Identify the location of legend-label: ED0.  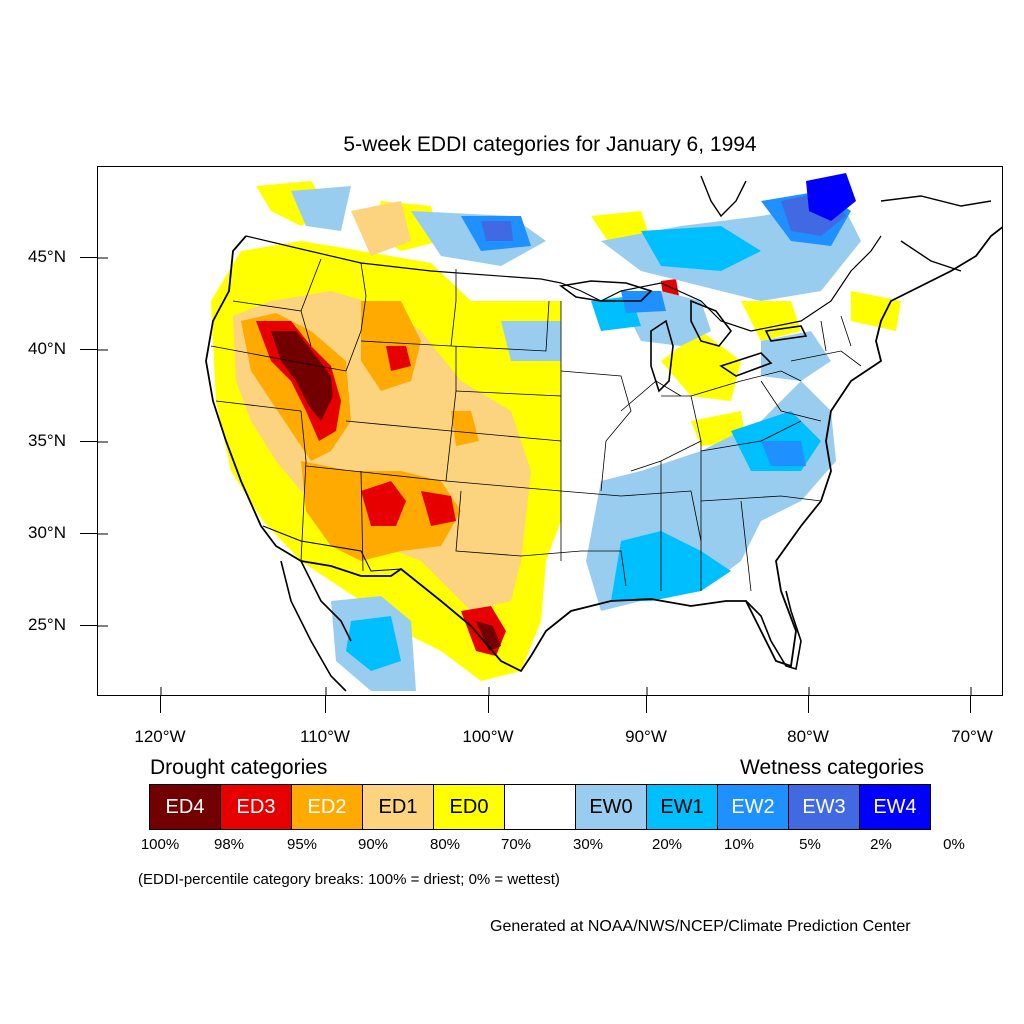
(469, 806).